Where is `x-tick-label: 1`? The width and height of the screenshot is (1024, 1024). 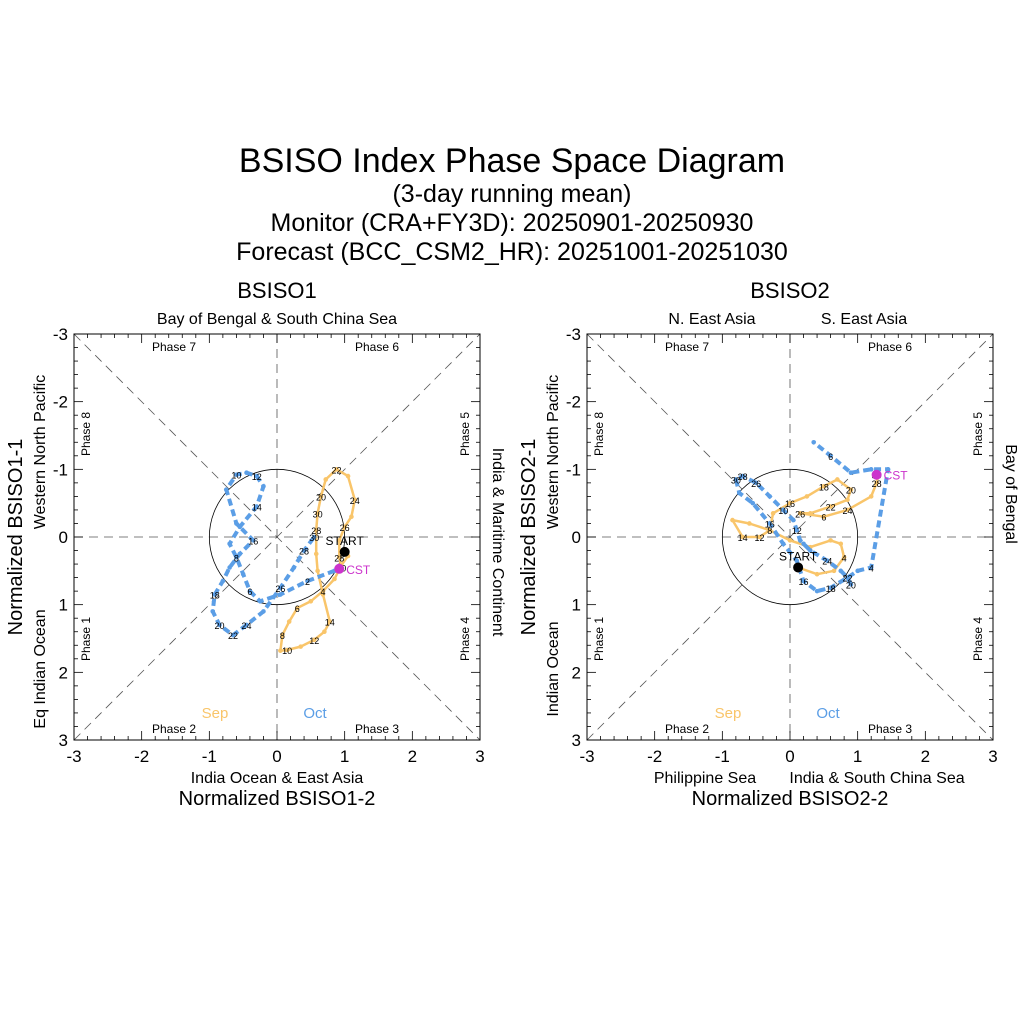
x-tick-label: 1 is located at coordinates (344, 756).